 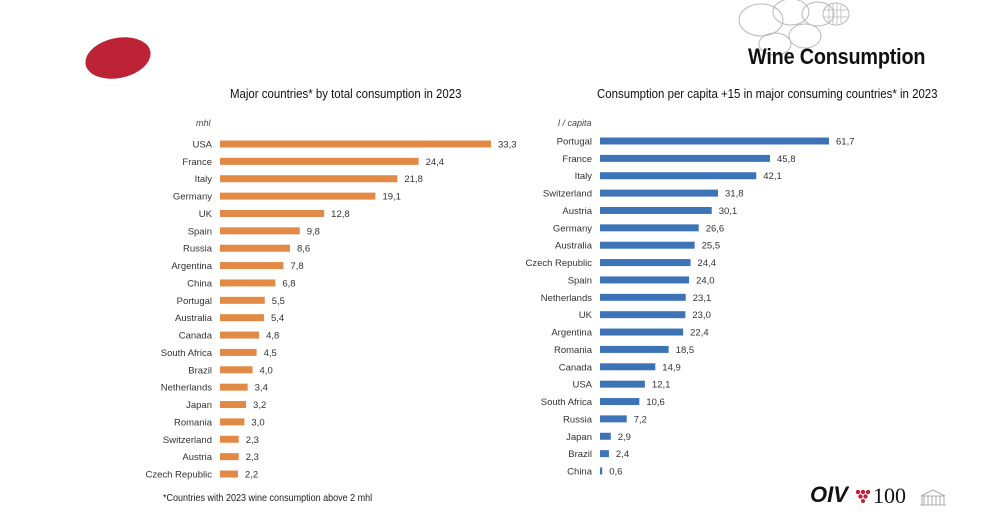 What do you see at coordinates (193, 422) in the screenshot?
I see `category-label: Romania` at bounding box center [193, 422].